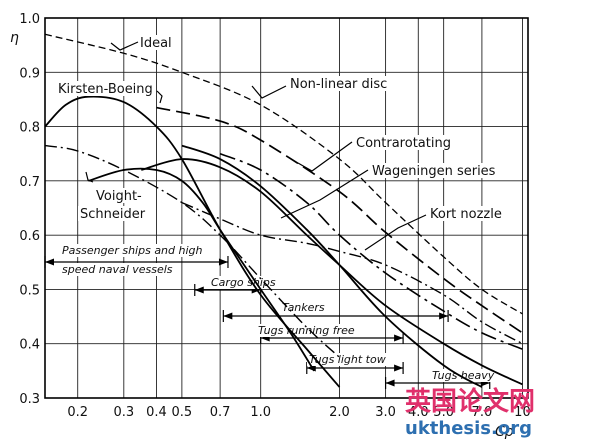 The height and width of the screenshot is (444, 593). I want to click on y-tick-label: 0.7, so click(29, 182).